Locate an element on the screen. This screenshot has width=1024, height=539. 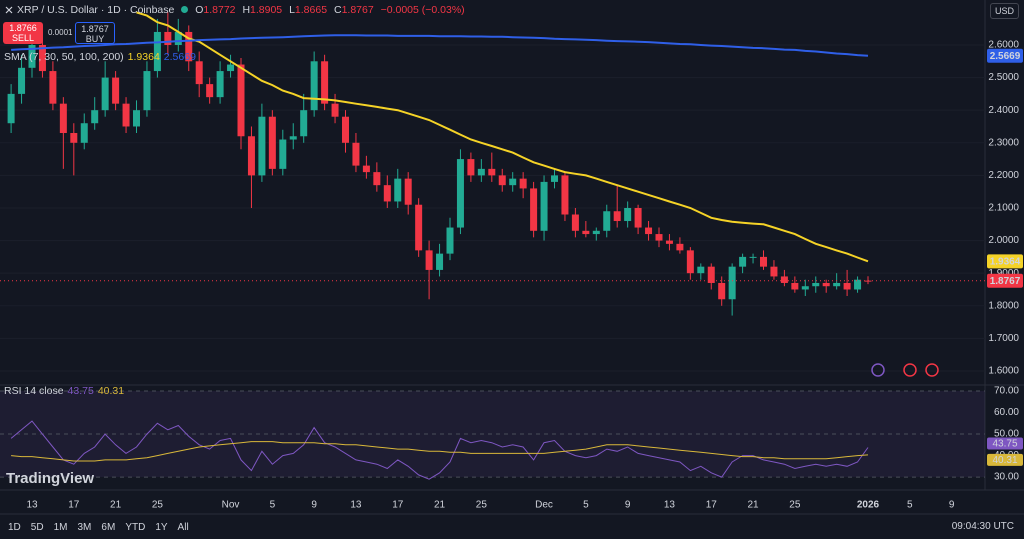
clock: 09:04:30 UTC is located at coordinates (982, 526).